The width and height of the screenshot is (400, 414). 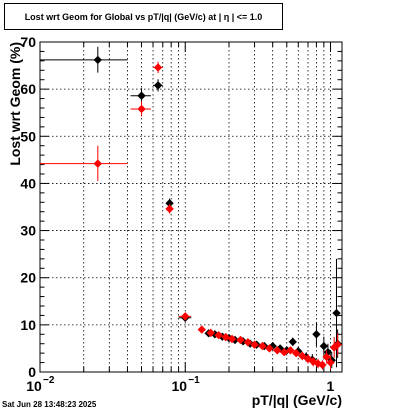 I want to click on y-tick-label: 10, so click(x=28, y=325).